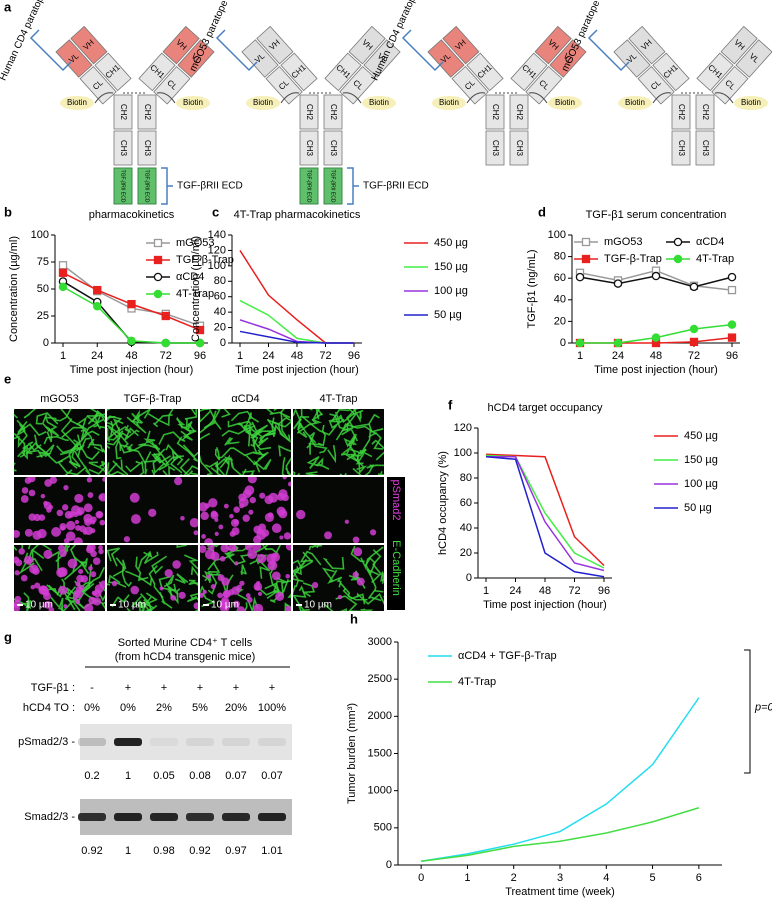 This screenshot has width=772, height=911. What do you see at coordinates (297, 215) in the screenshot?
I see `chart-title: 4T-Trap pharmacokinetics` at bounding box center [297, 215].